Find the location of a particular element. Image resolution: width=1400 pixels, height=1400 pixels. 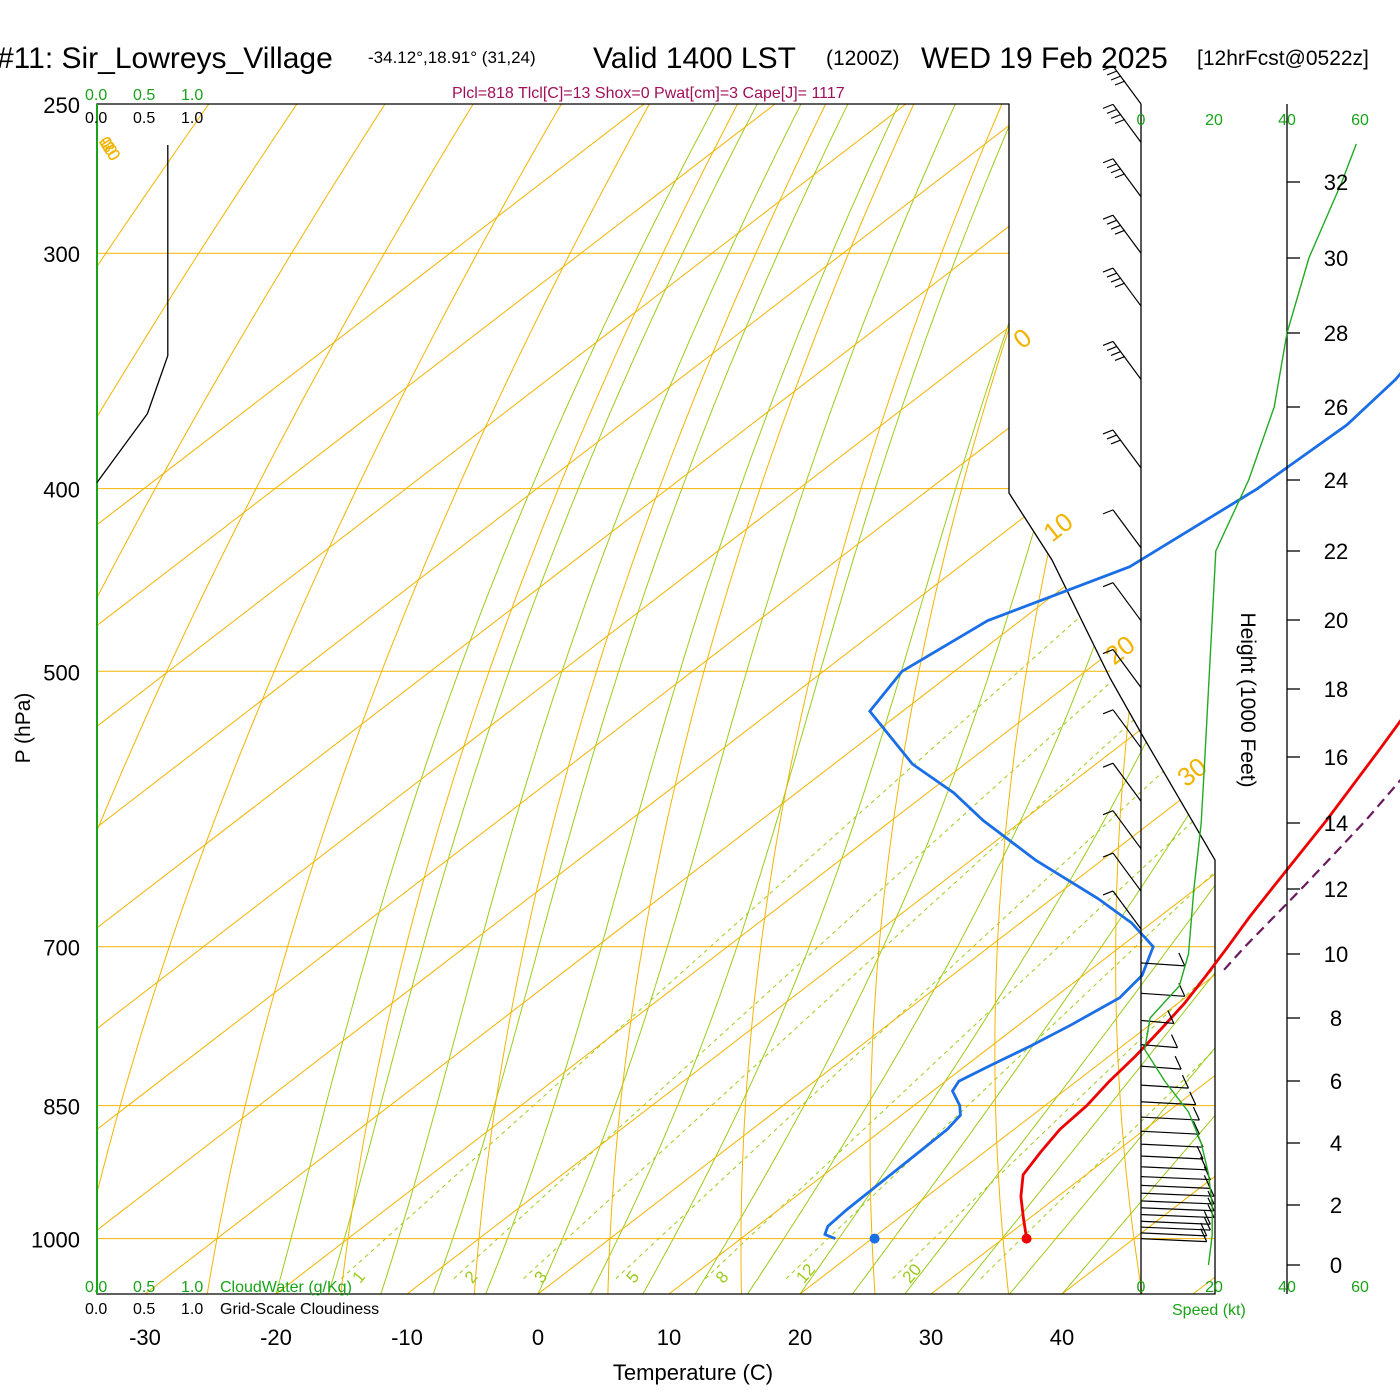

pressure-tick-label: 1000 is located at coordinates (55, 1240).